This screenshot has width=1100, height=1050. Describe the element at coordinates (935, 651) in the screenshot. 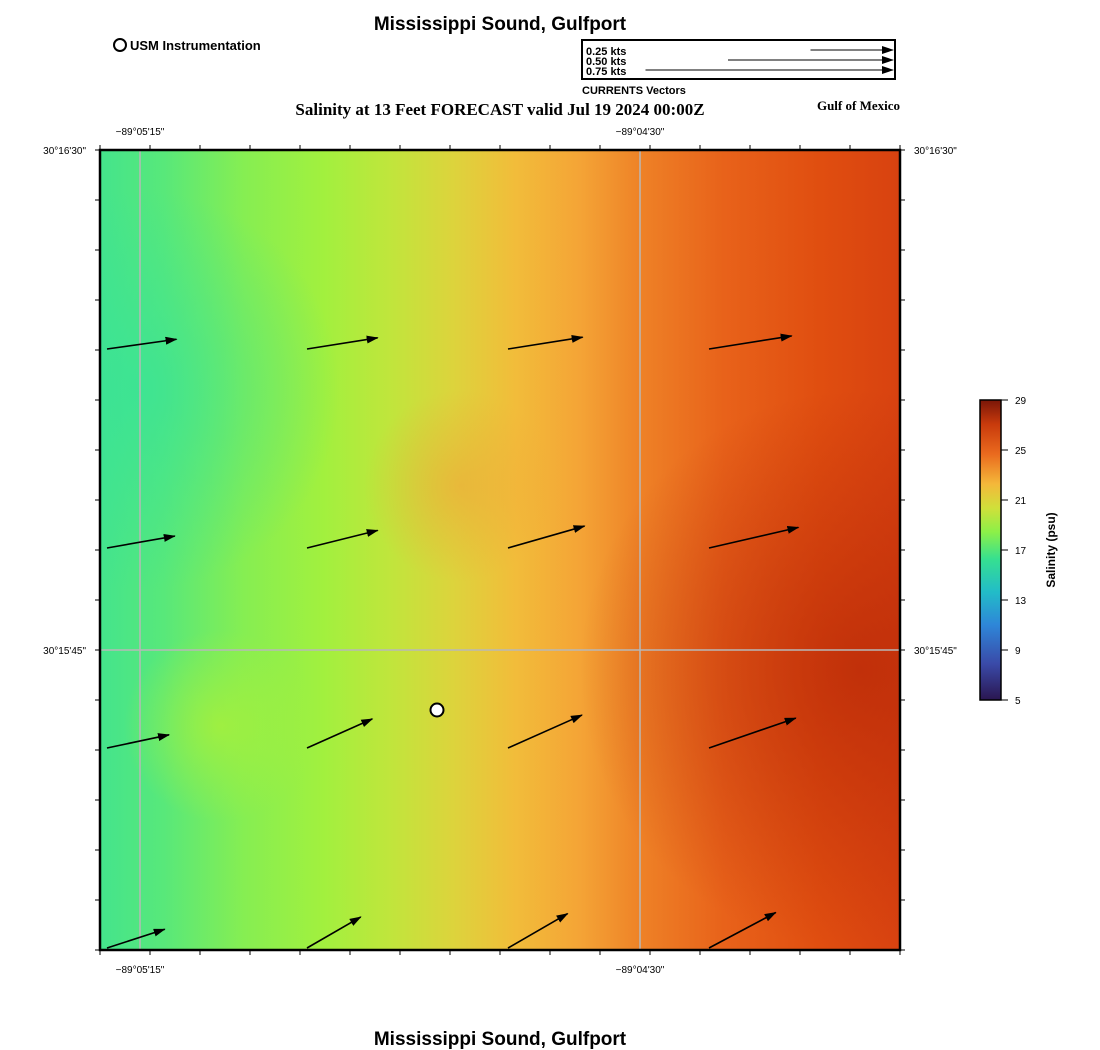

I see `right-lat-label-2: 30°15'45"` at that location.